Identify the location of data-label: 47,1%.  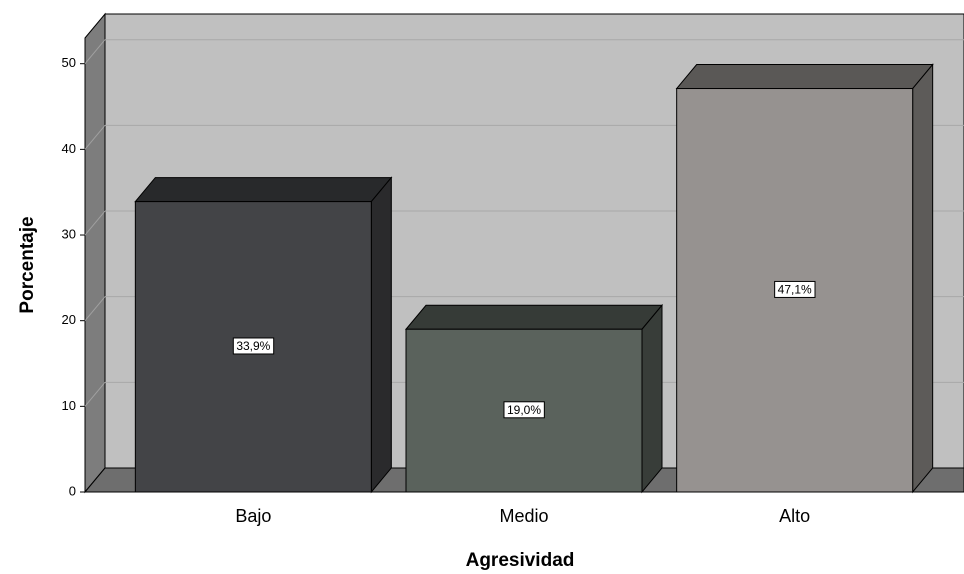
(795, 289).